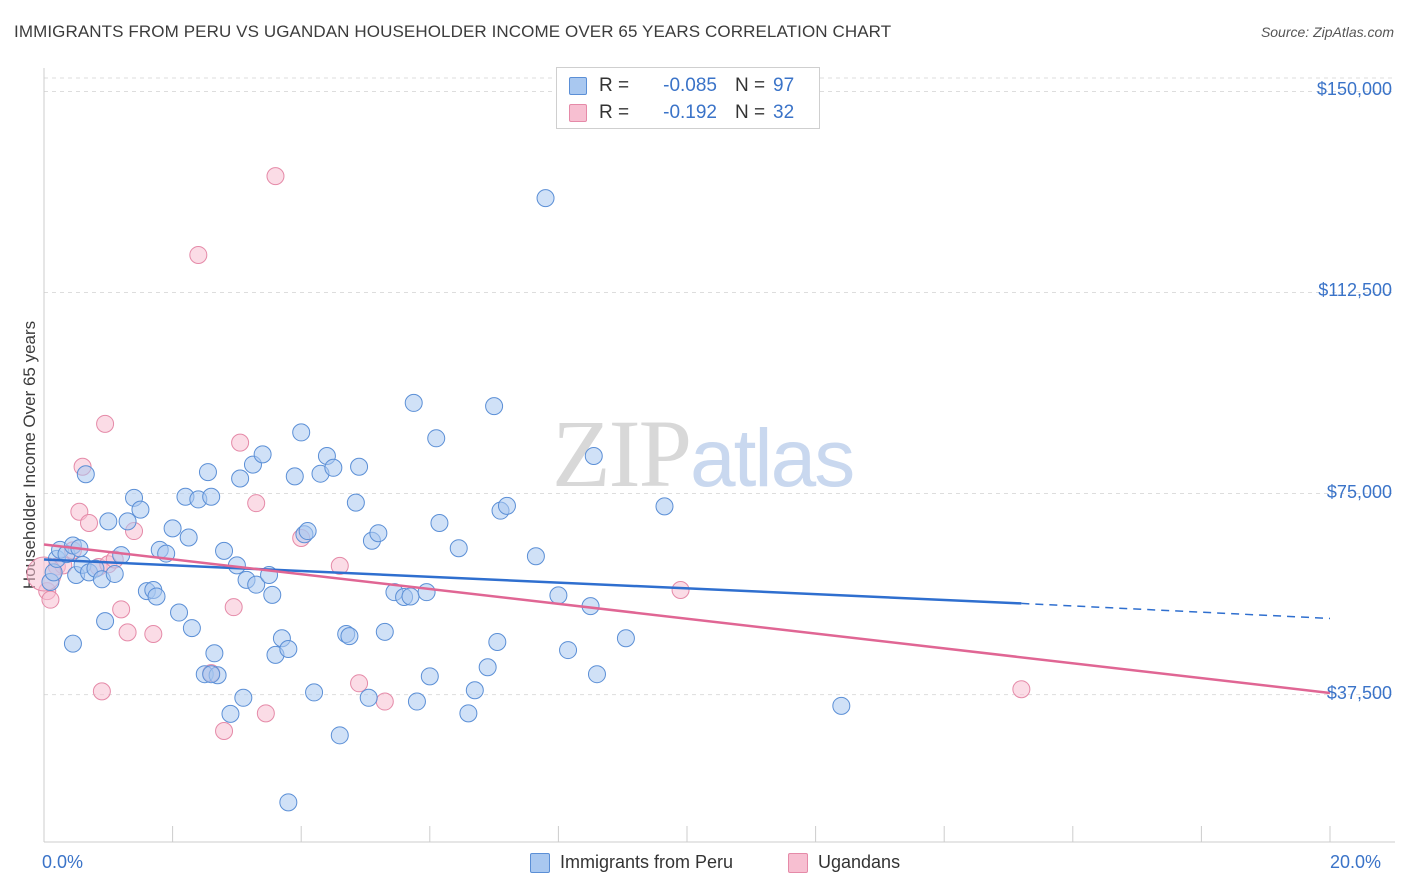 This screenshot has width=1406, height=892. What do you see at coordinates (540, 862) in the screenshot?
I see `peru-legend-swatch` at bounding box center [540, 862].